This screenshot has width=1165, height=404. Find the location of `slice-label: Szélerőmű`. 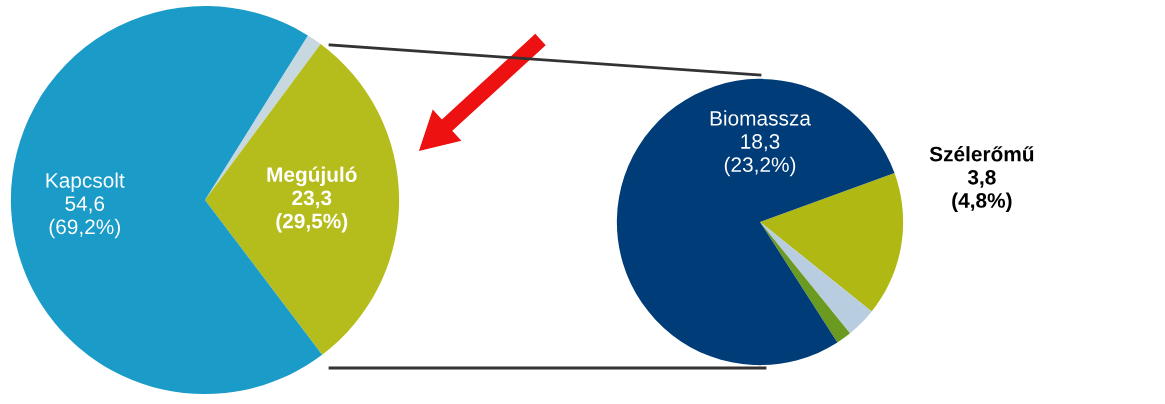

slice-label: Szélerőmű is located at coordinates (981, 153).